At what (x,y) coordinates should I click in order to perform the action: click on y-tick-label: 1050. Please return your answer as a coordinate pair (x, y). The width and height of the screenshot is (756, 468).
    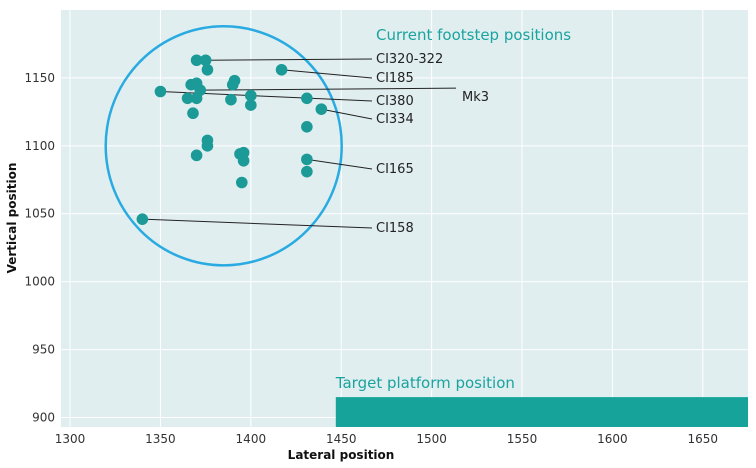
    Looking at the image, I should click on (39, 214).